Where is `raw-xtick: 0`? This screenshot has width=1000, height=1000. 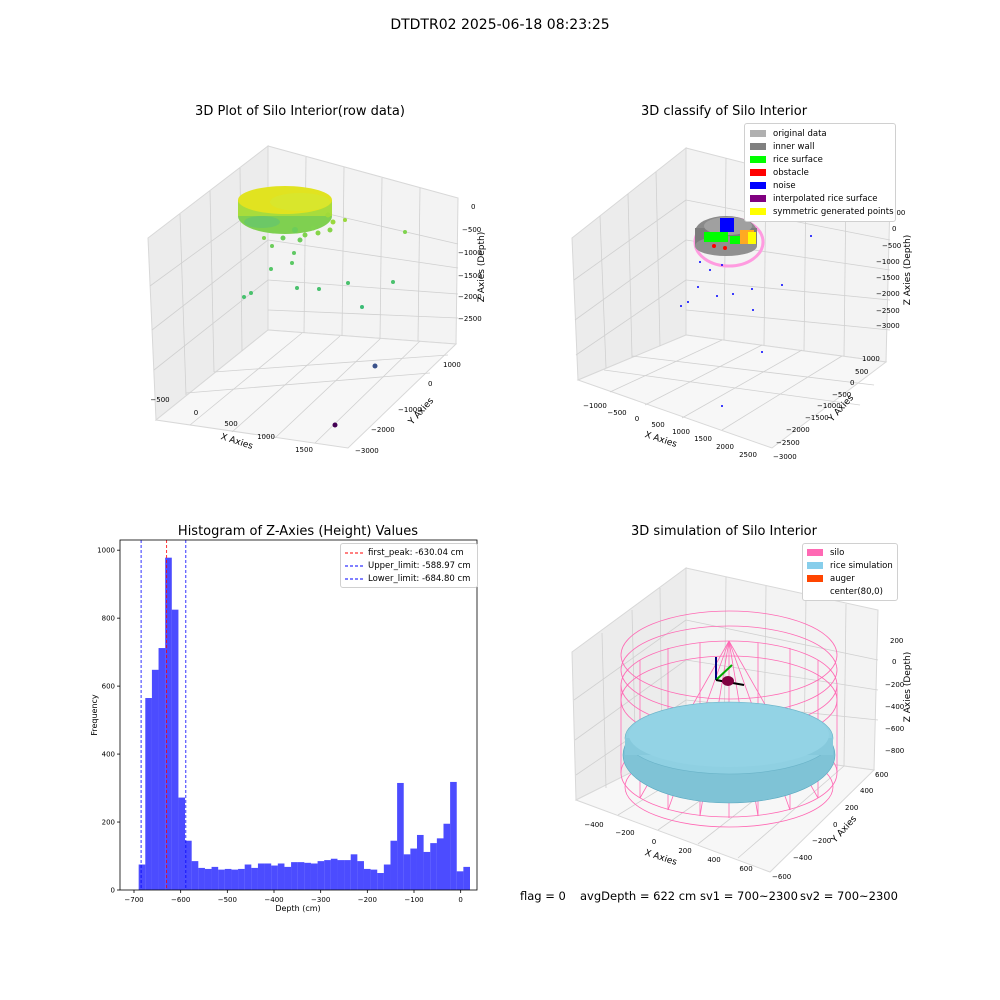
raw-xtick: 0 is located at coordinates (196, 413).